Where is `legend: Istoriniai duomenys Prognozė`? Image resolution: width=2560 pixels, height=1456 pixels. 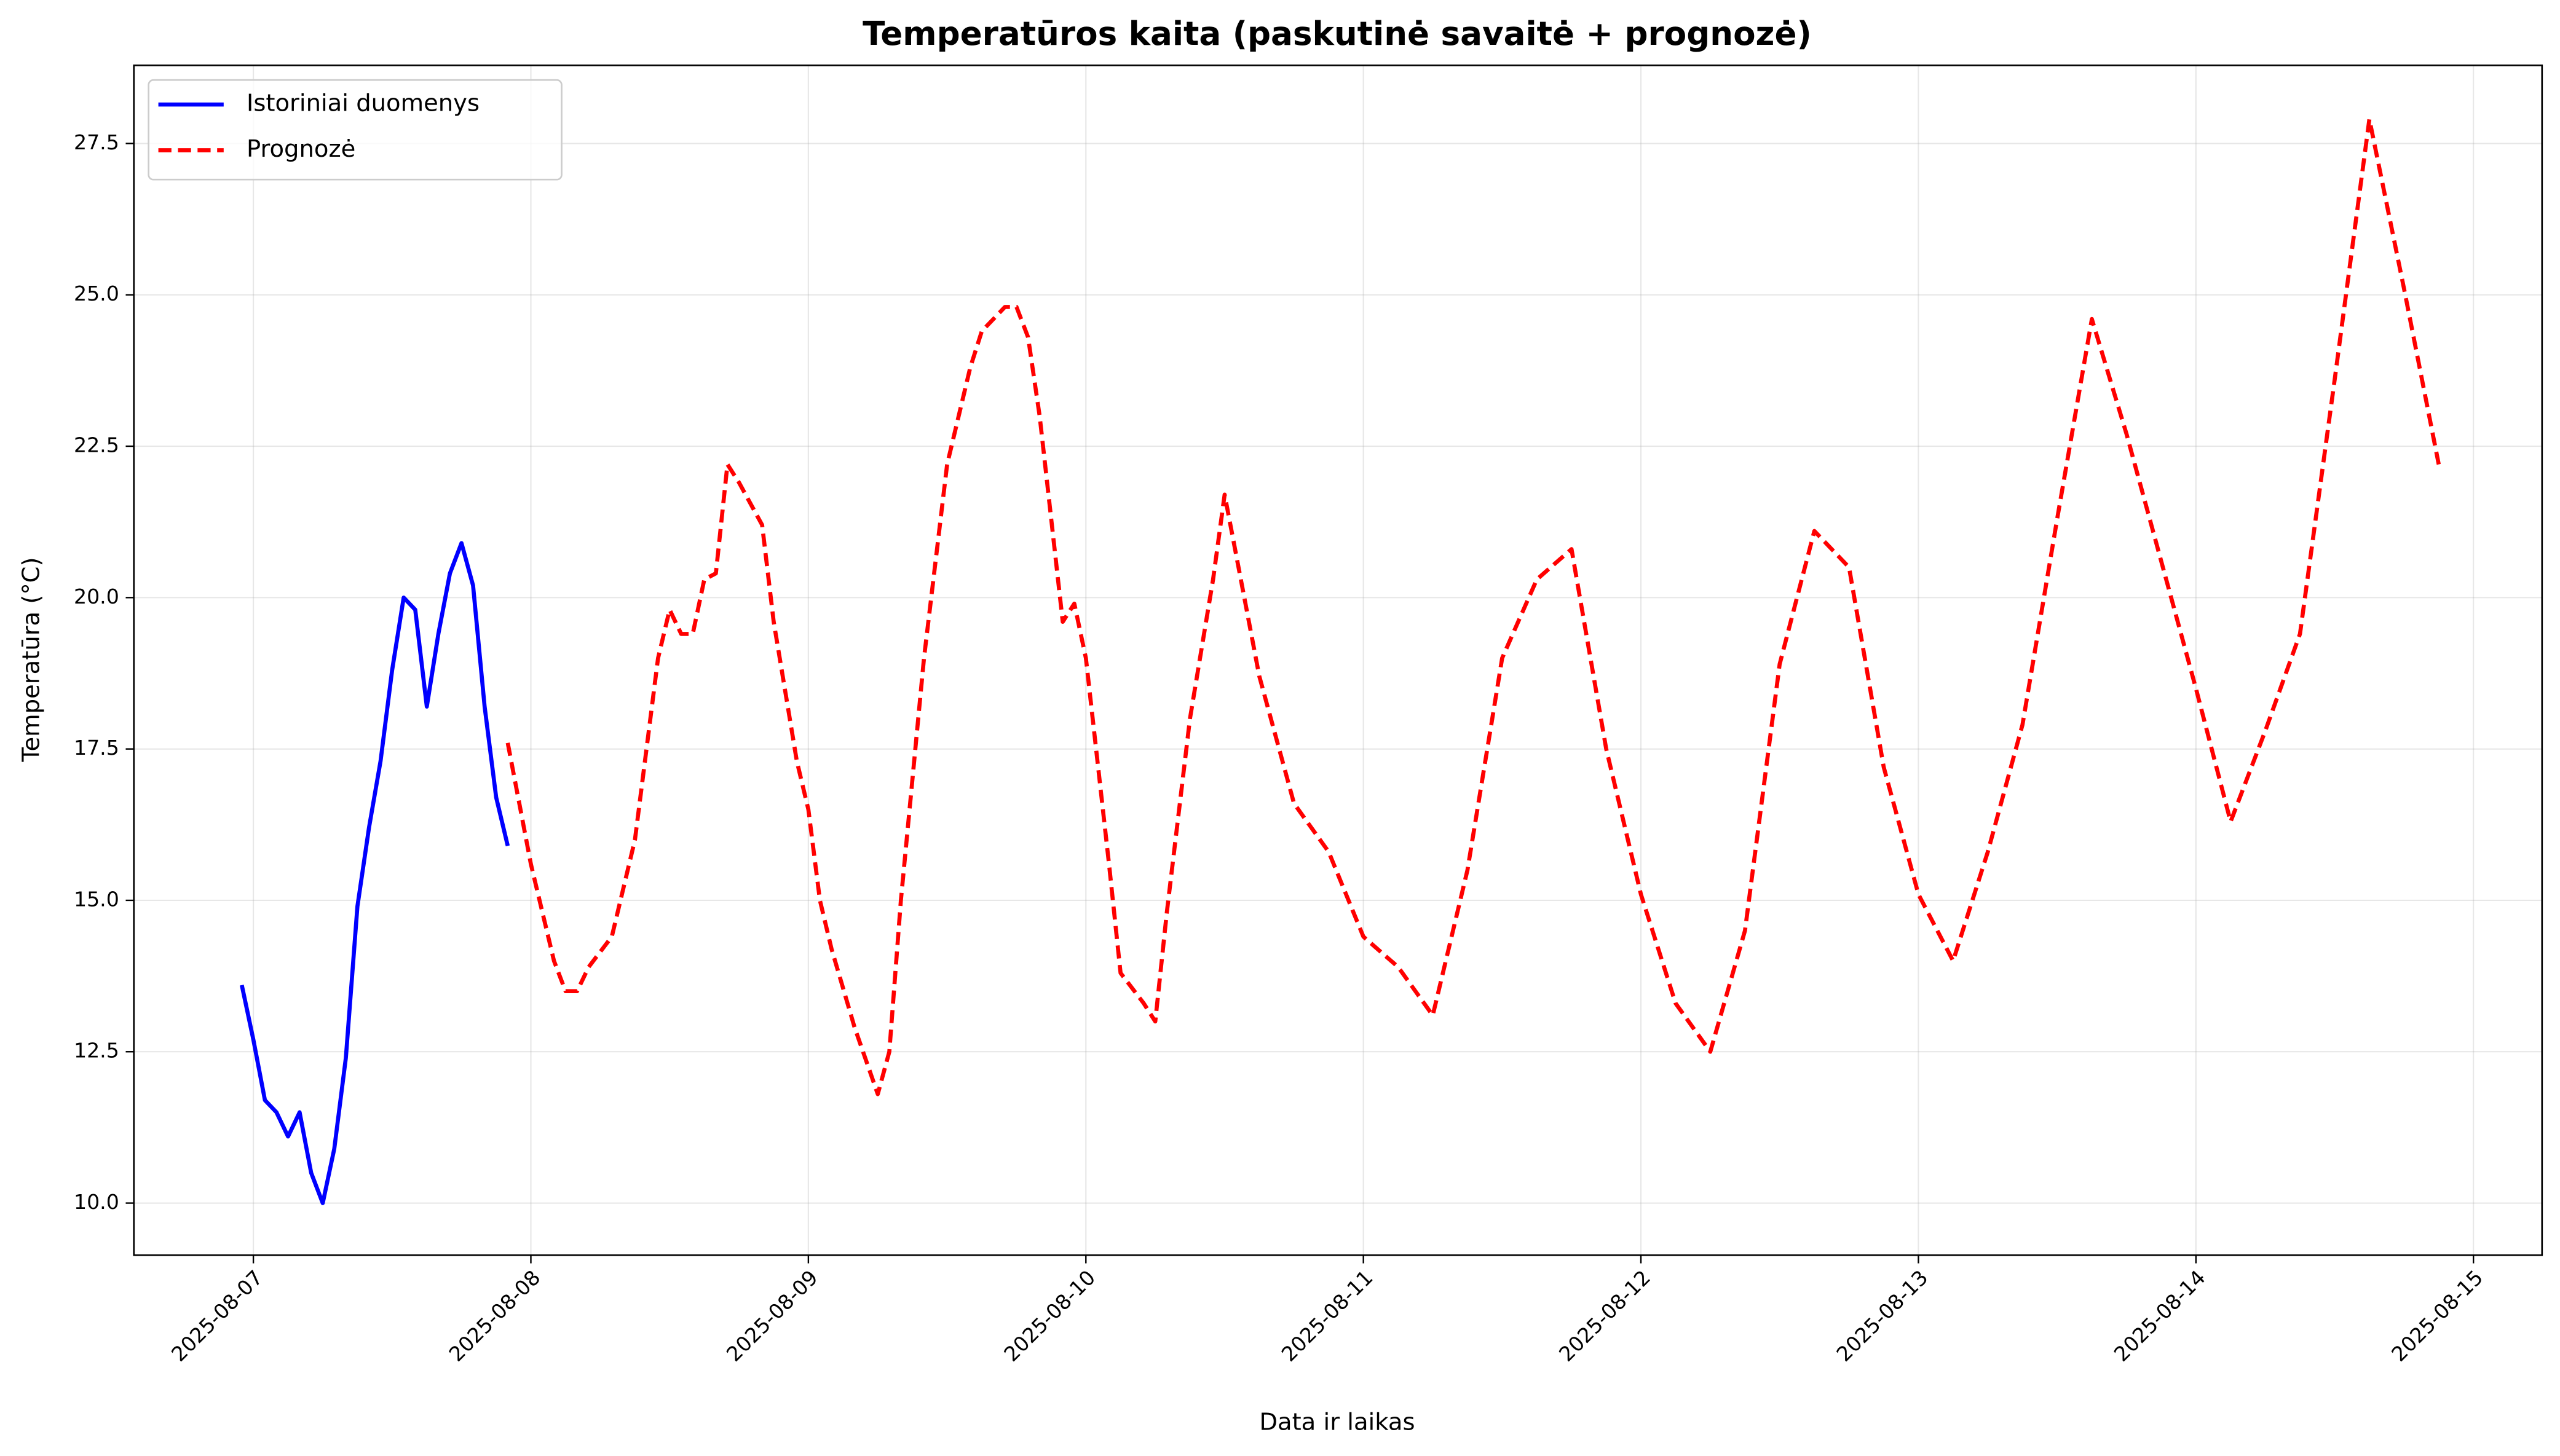 legend: Istoriniai duomenys Prognozė is located at coordinates (355, 130).